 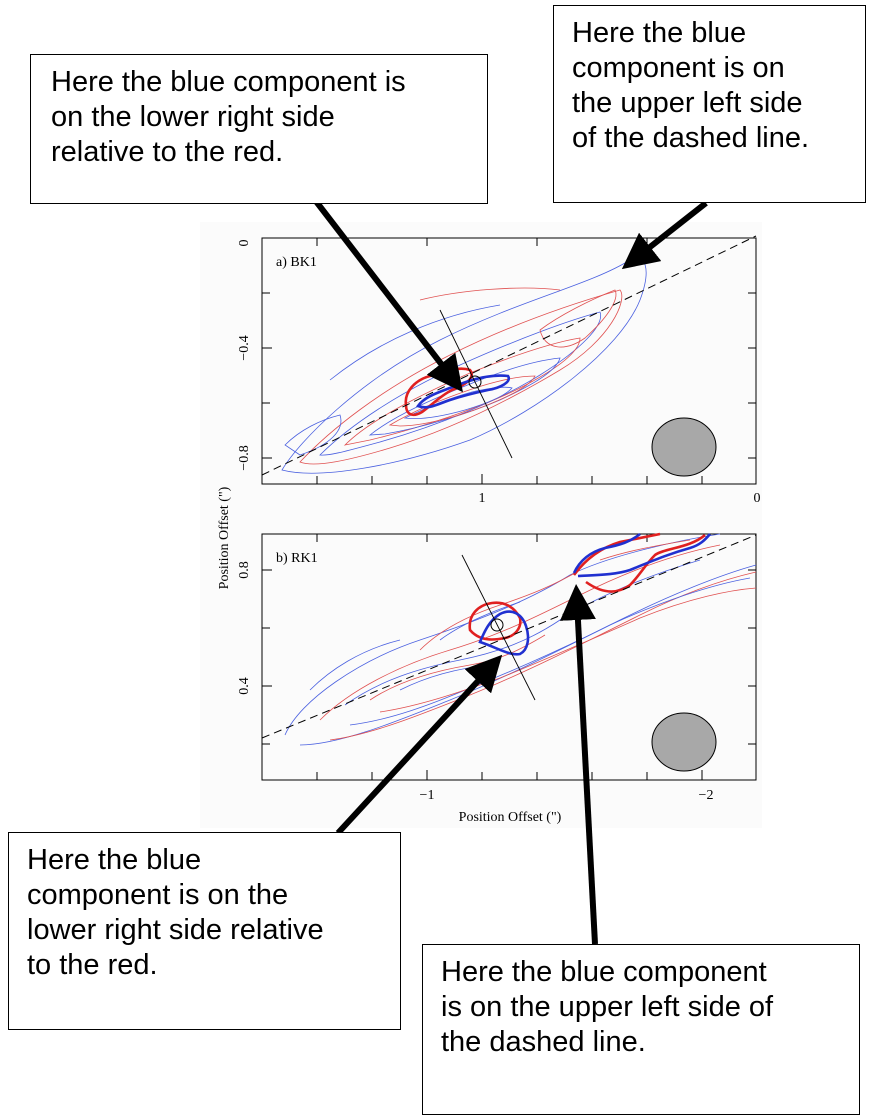 What do you see at coordinates (706, 795) in the screenshot?
I see `panel-b-xtick-1: −2` at bounding box center [706, 795].